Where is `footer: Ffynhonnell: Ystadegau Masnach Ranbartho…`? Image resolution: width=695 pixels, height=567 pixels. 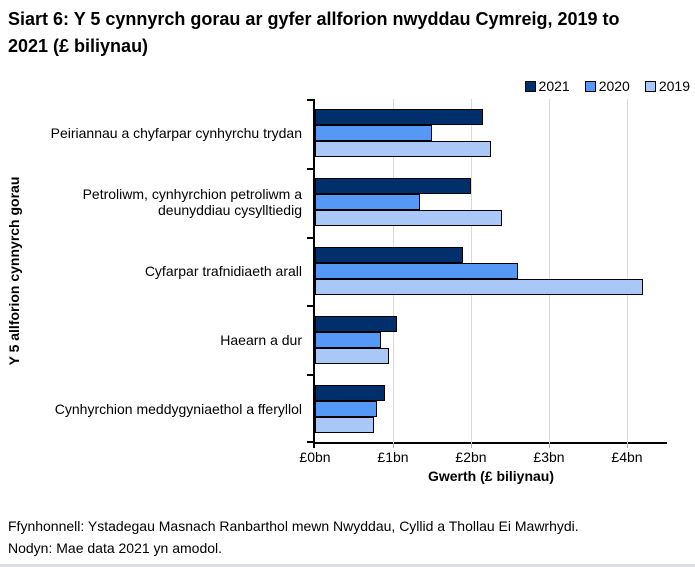
footer: Ffynhonnell: Ystadegau Masnach Ranbartho… is located at coordinates (343, 537).